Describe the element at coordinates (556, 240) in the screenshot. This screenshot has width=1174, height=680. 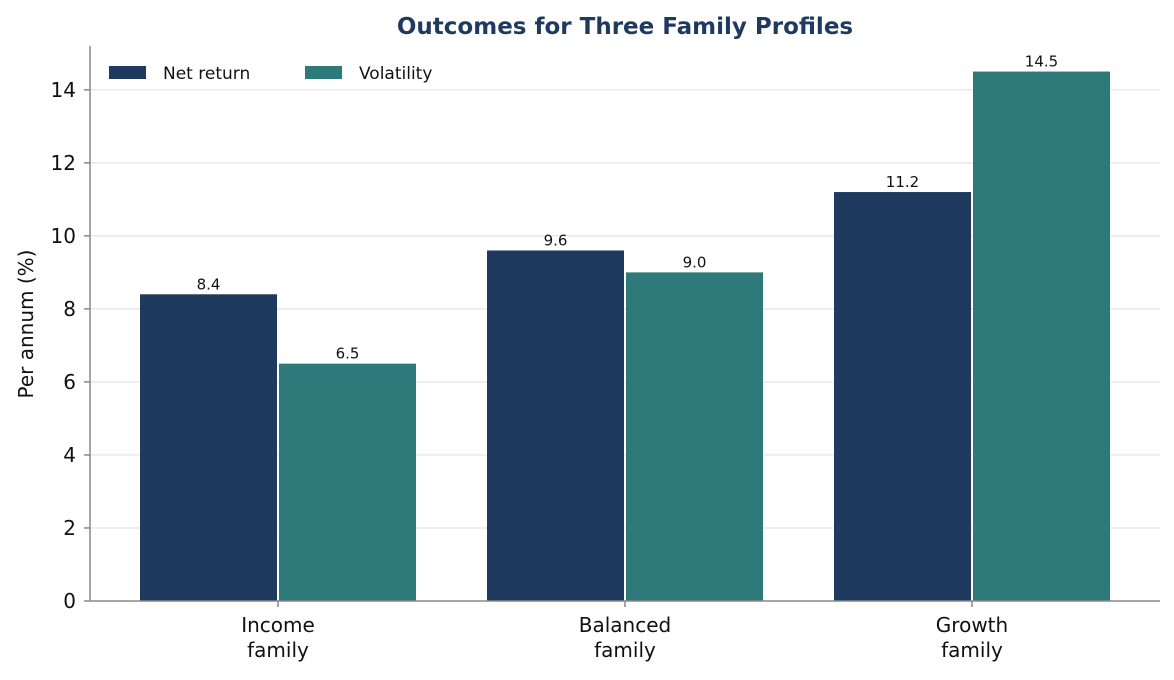
I see `bar-value-label: 9.6` at that location.